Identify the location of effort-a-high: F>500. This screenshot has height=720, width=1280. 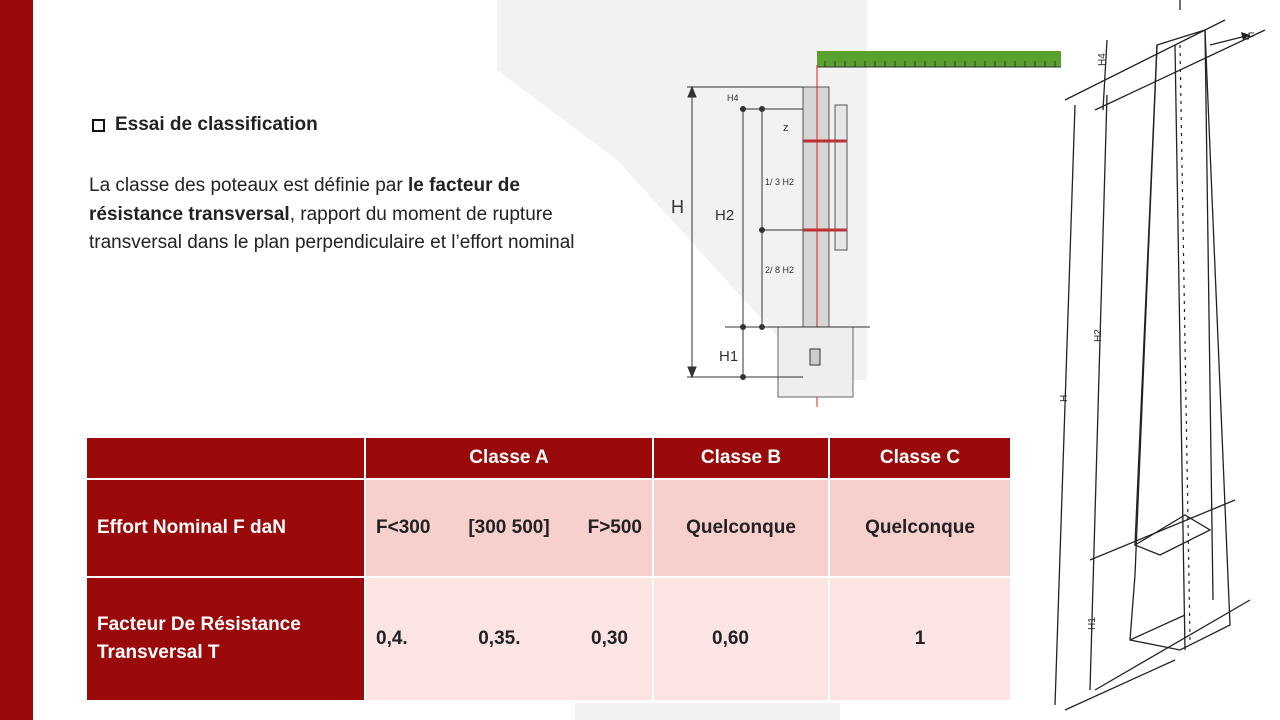
(614, 527).